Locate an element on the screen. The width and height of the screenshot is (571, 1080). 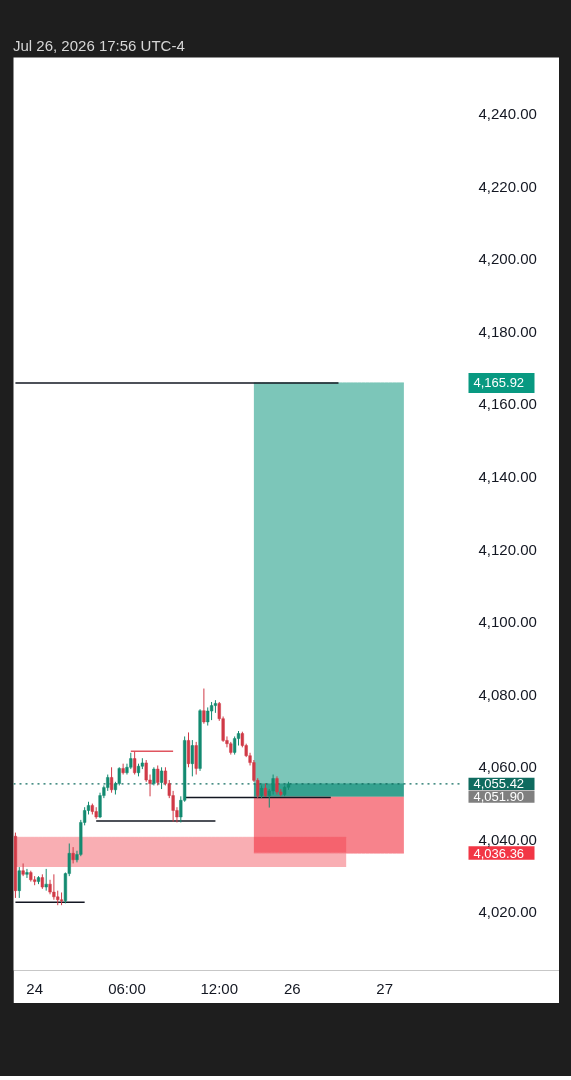
y2-tick-label: 4,165.92 is located at coordinates (499, 383).